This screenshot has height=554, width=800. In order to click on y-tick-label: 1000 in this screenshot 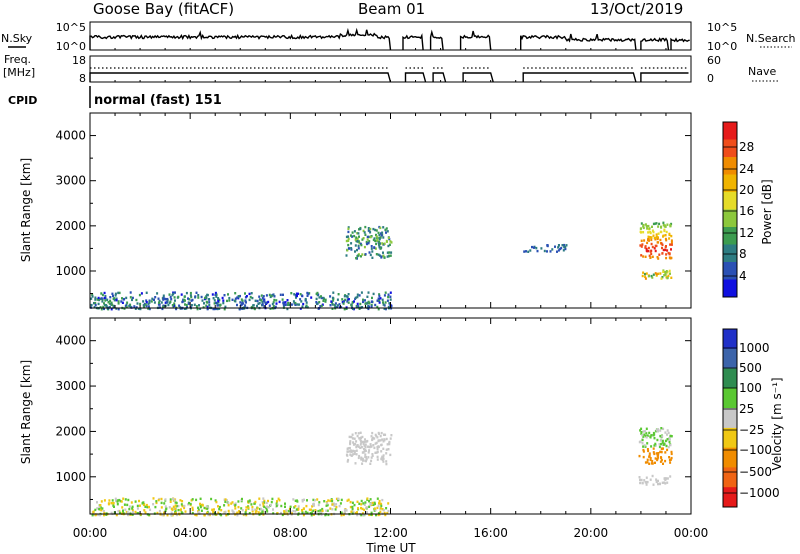, I will do `click(70, 477)`.